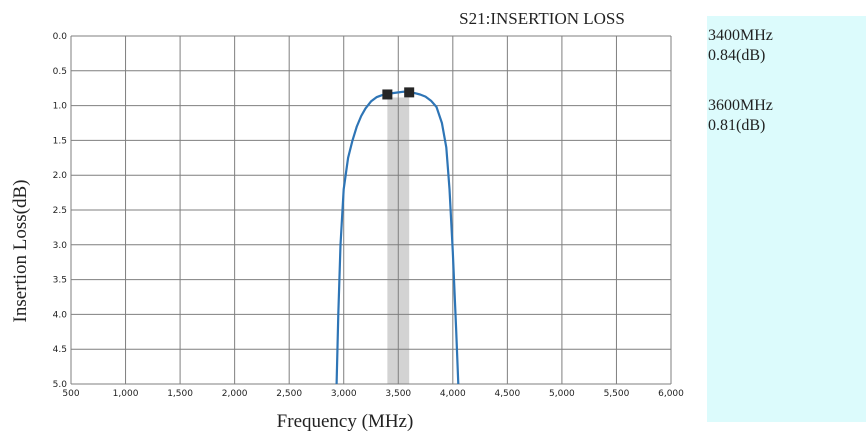 This screenshot has width=866, height=434. I want to click on marker-layer, so click(398, 93).